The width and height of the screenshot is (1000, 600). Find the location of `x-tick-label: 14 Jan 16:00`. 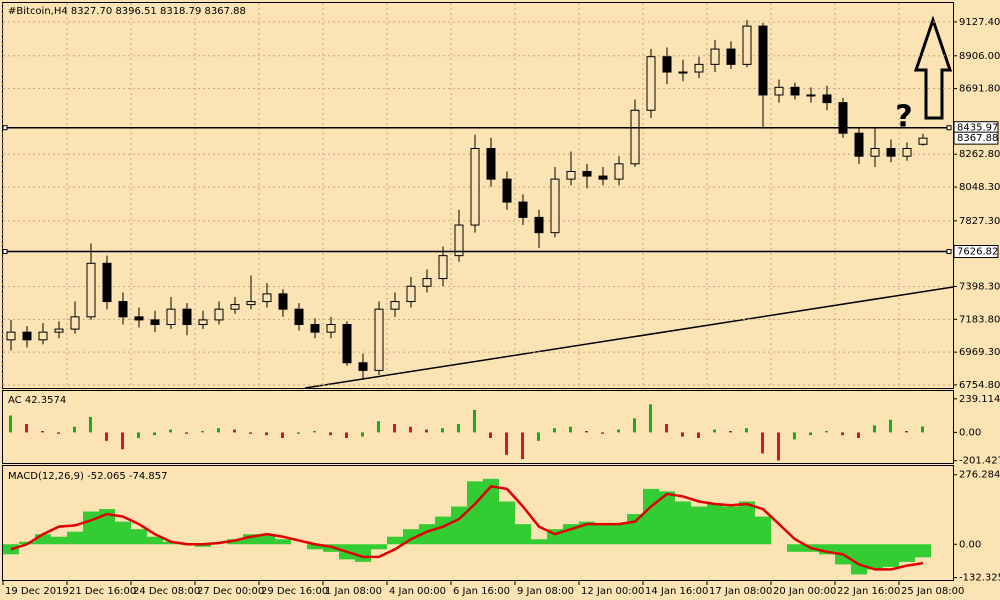

x-tick-label: 14 Jan 16:00 is located at coordinates (676, 591).